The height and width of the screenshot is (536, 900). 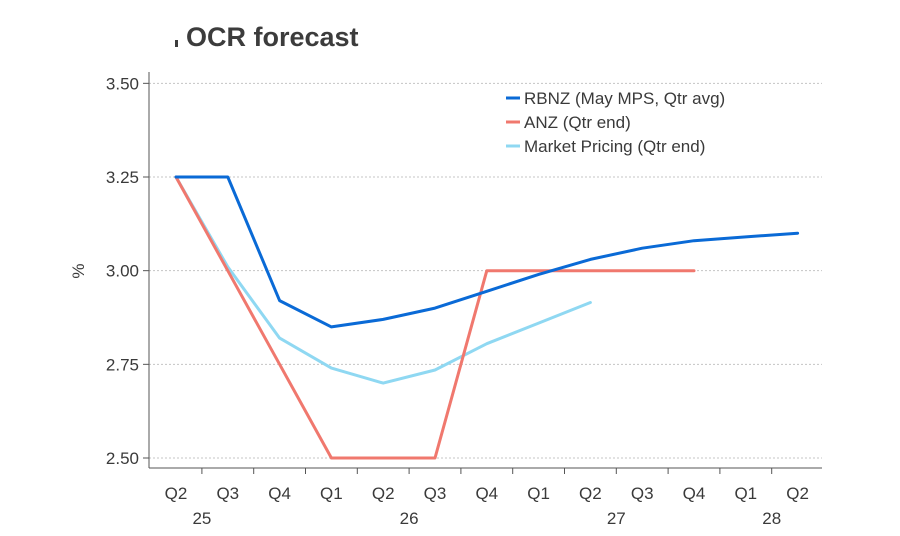 What do you see at coordinates (616, 518) in the screenshot?
I see `x-year-label: 27` at bounding box center [616, 518].